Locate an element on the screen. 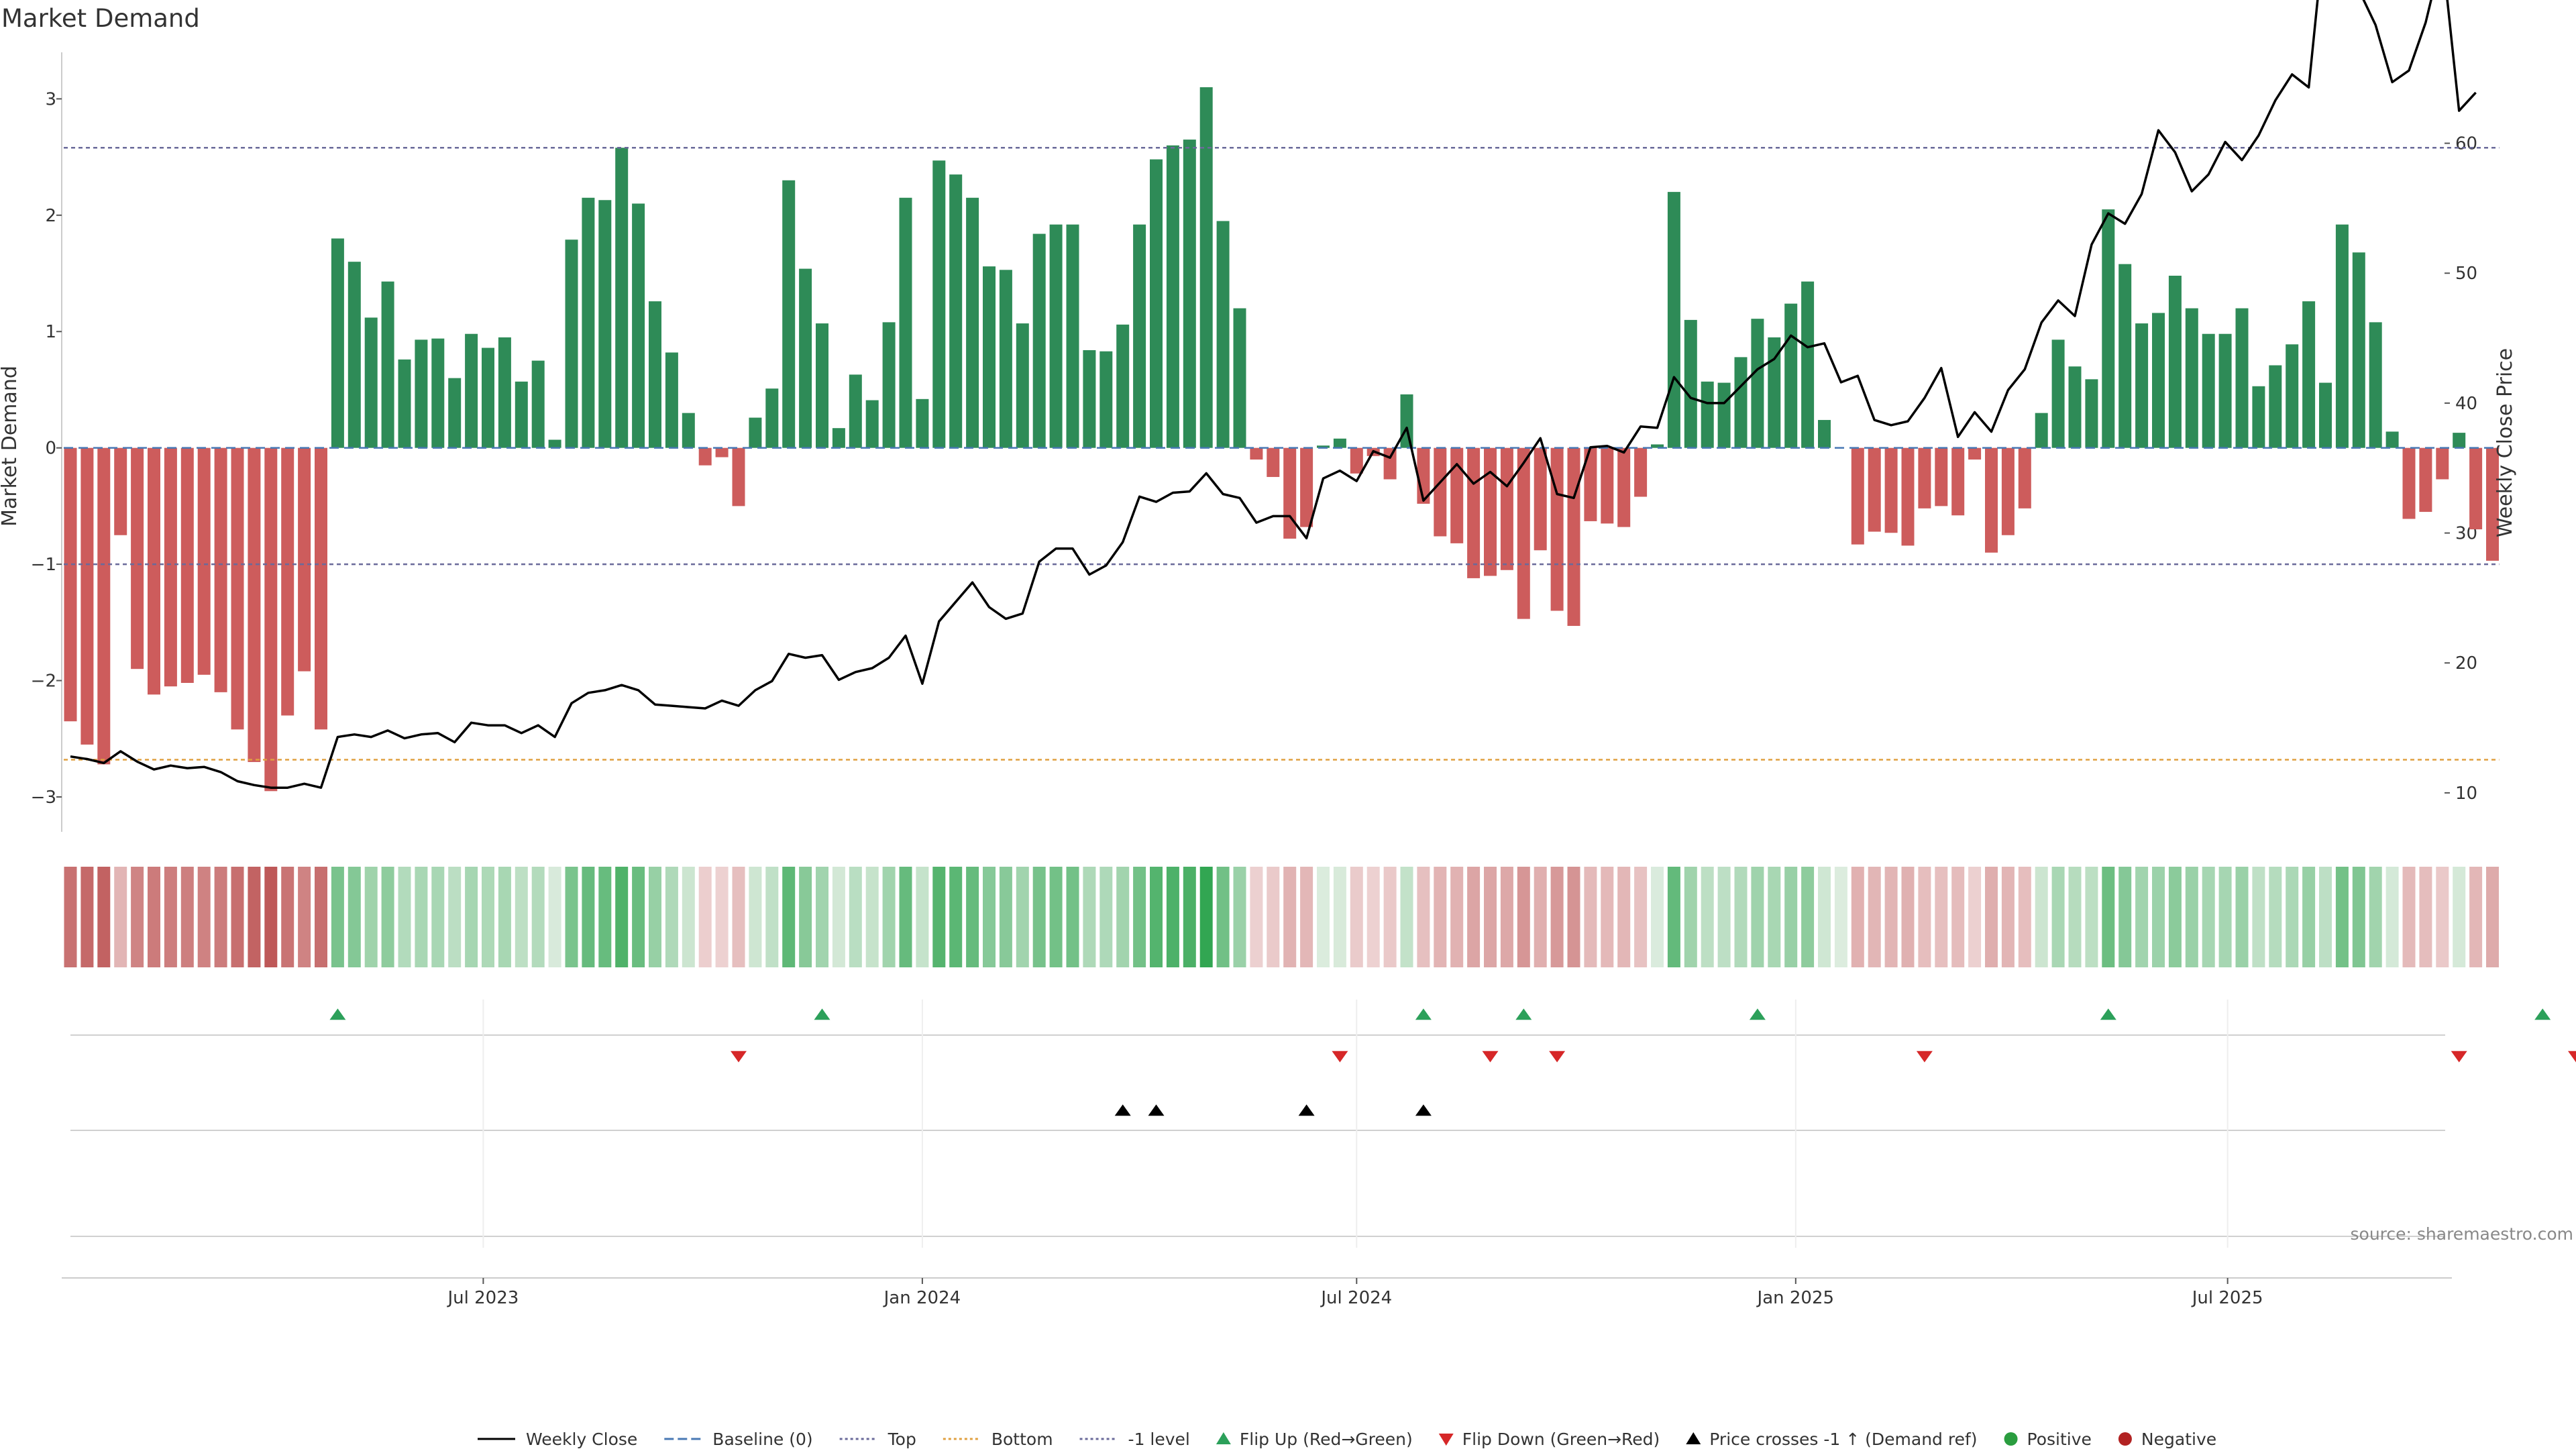 This screenshot has width=2576, height=1449. y-axis-right-label: Weekly Close Price is located at coordinates (2505, 442).